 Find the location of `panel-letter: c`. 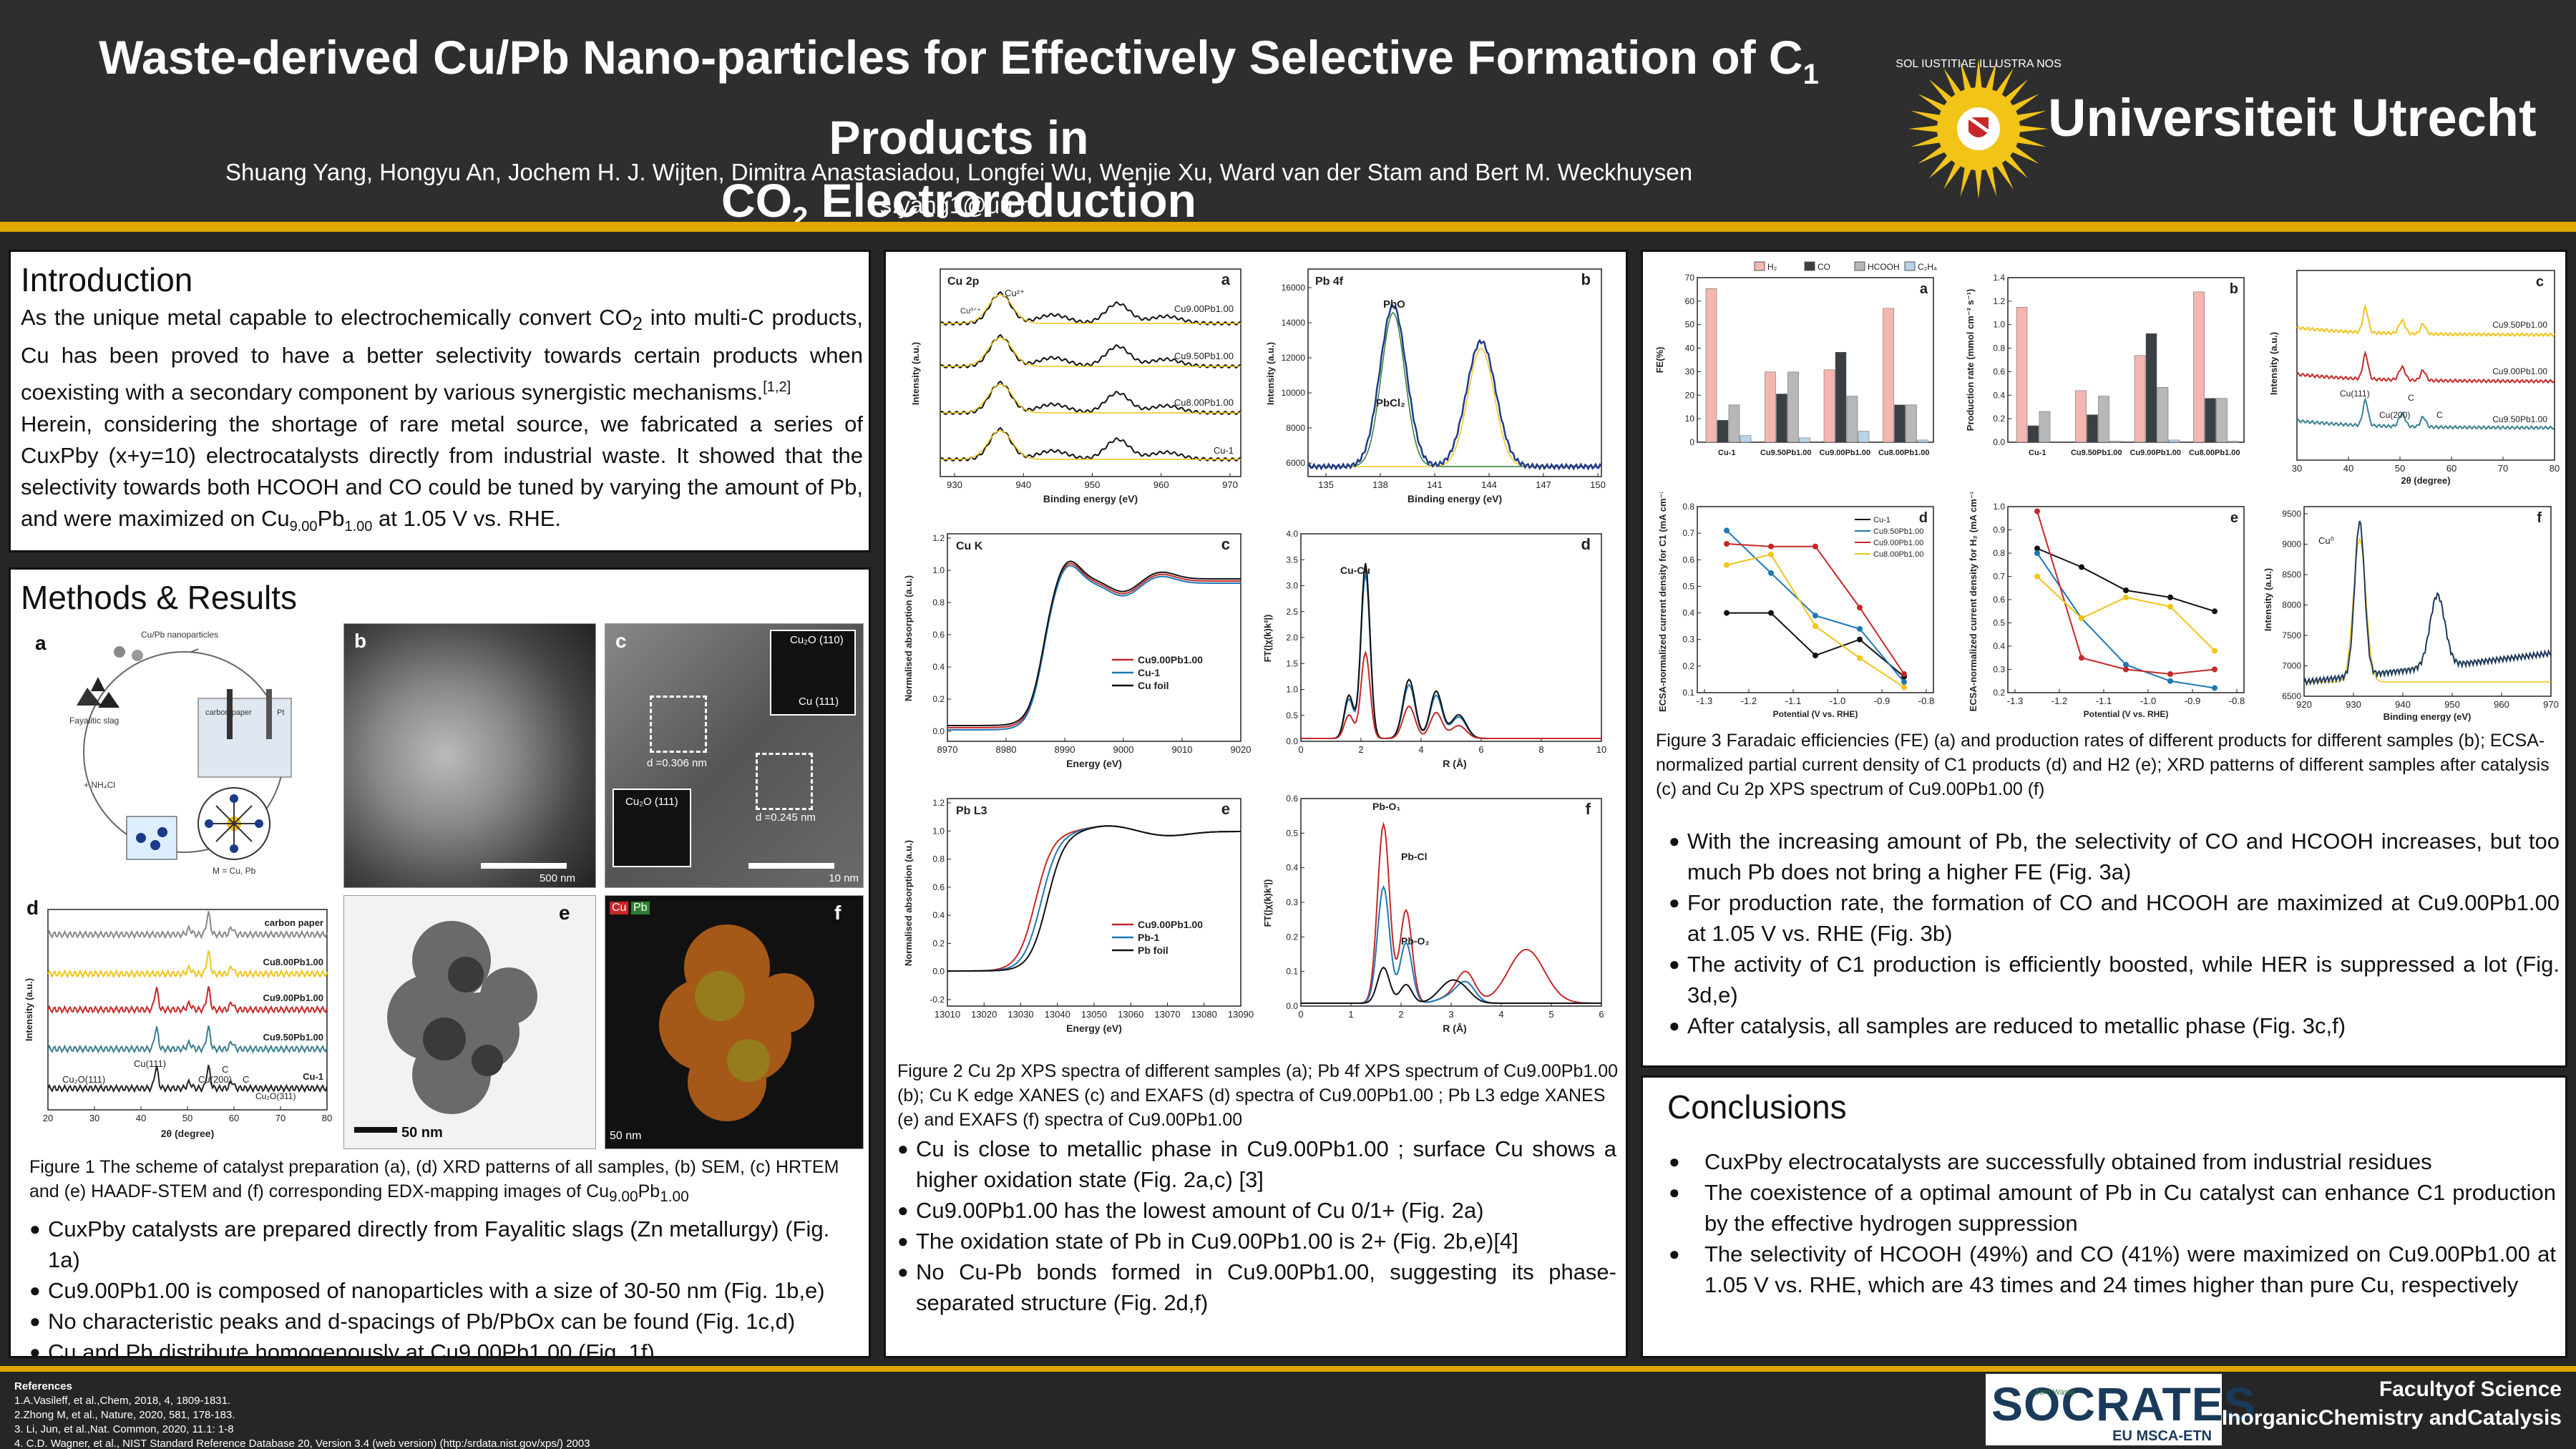

panel-letter: c is located at coordinates (1225, 544).